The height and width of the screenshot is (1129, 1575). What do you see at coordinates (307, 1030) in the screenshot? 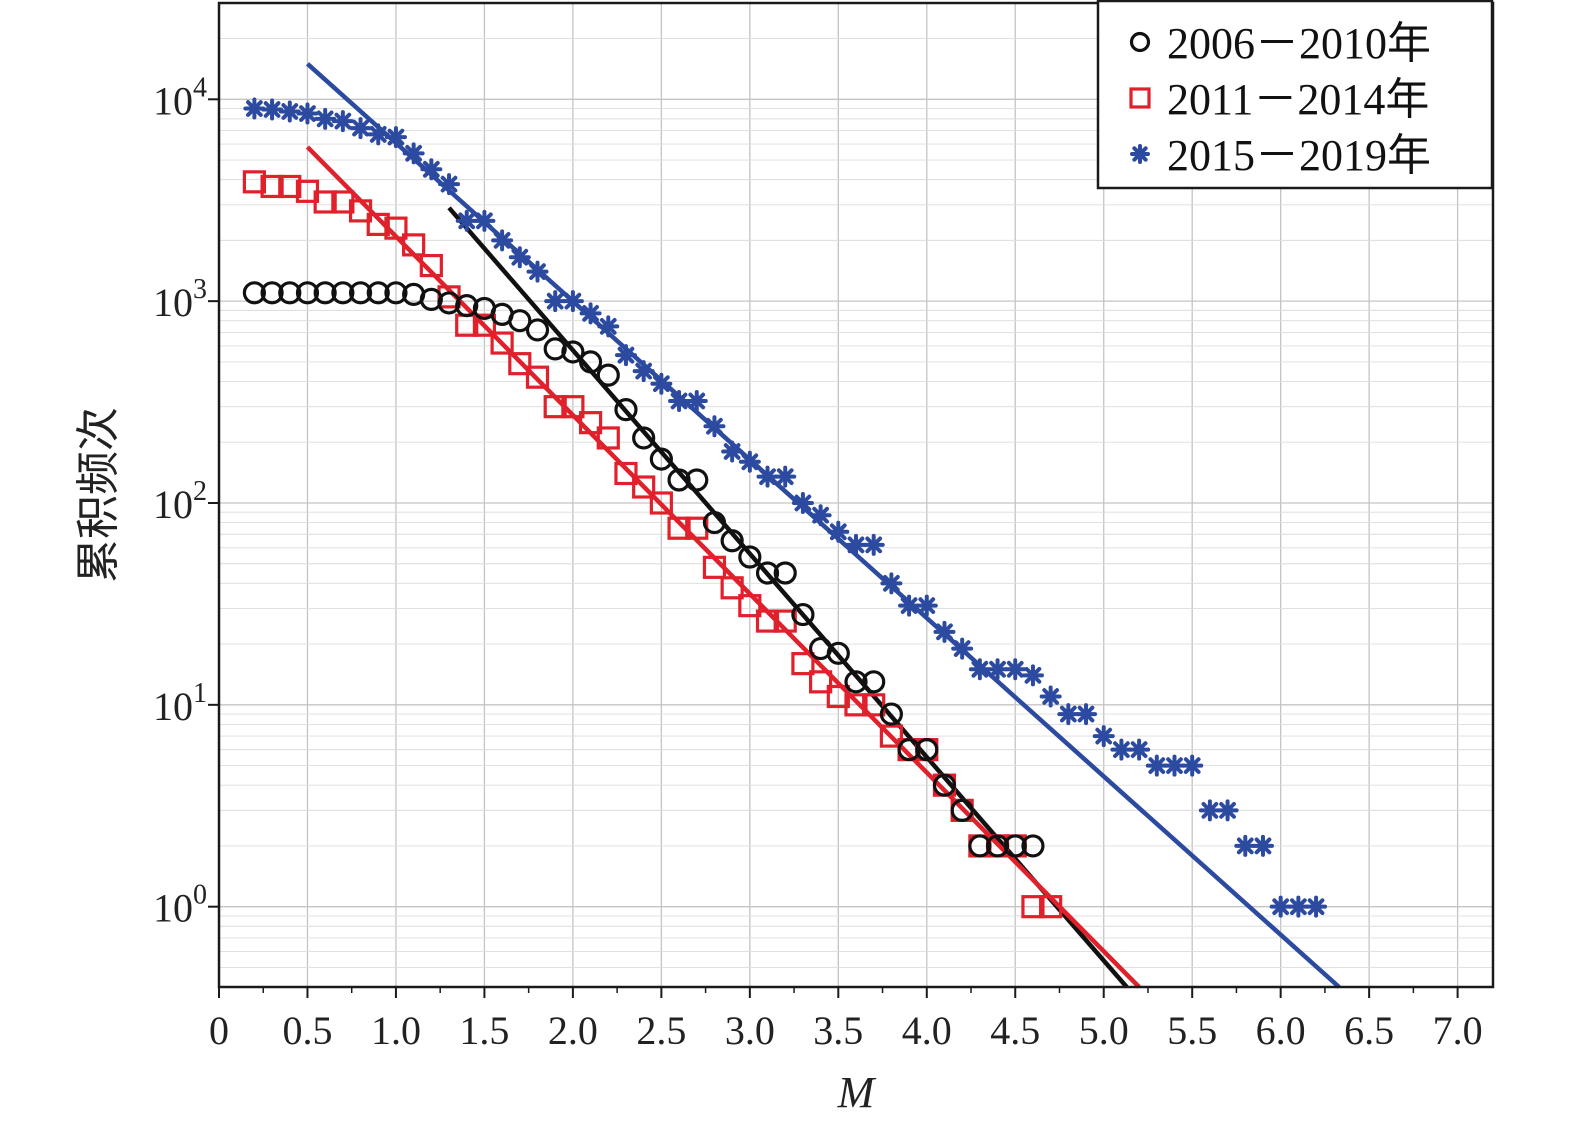
I see `x-tick-label: 0.5` at bounding box center [307, 1030].